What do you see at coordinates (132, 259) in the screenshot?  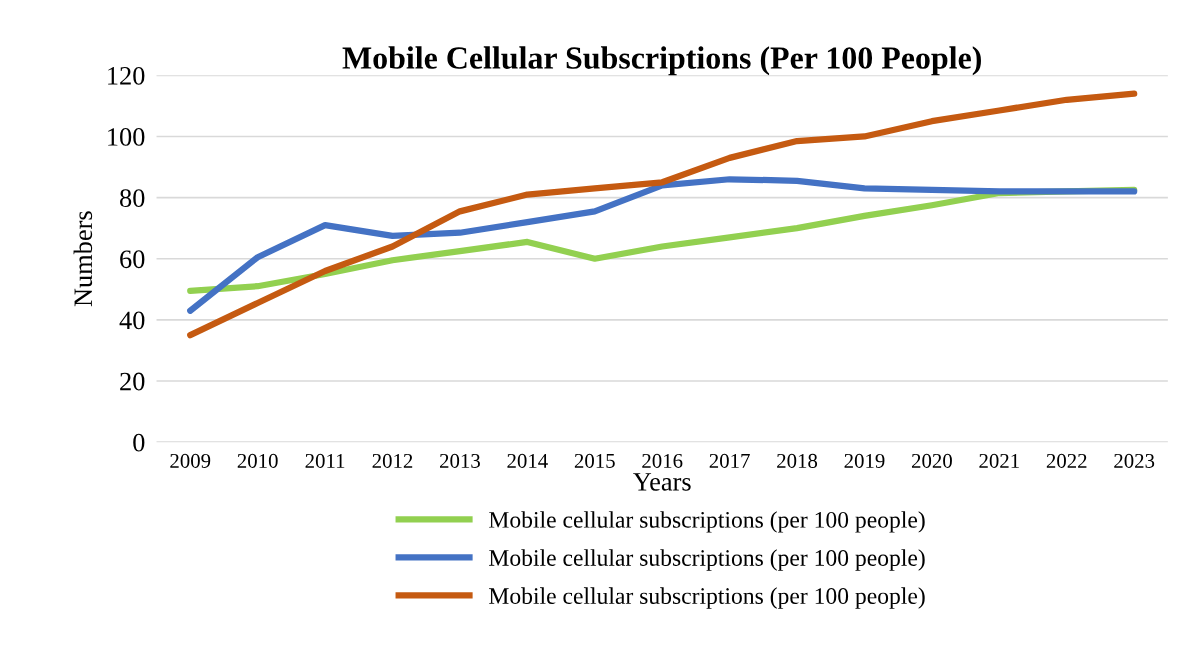 I see `y-tick-label: 60` at bounding box center [132, 259].